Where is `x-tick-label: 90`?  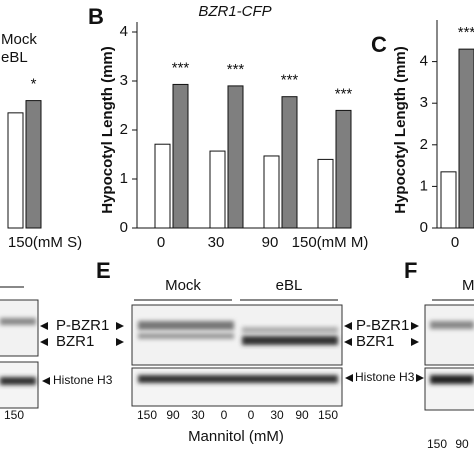
x-tick-label: 90 is located at coordinates (270, 242).